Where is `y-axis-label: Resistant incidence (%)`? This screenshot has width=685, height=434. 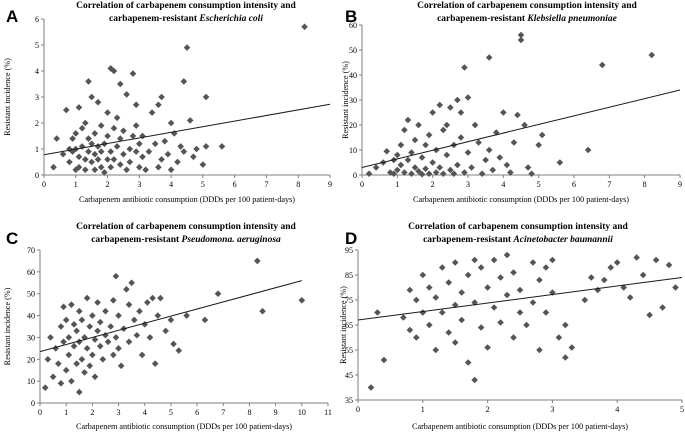 y-axis-label: Resistant incidence (%) is located at coordinates (7, 326).